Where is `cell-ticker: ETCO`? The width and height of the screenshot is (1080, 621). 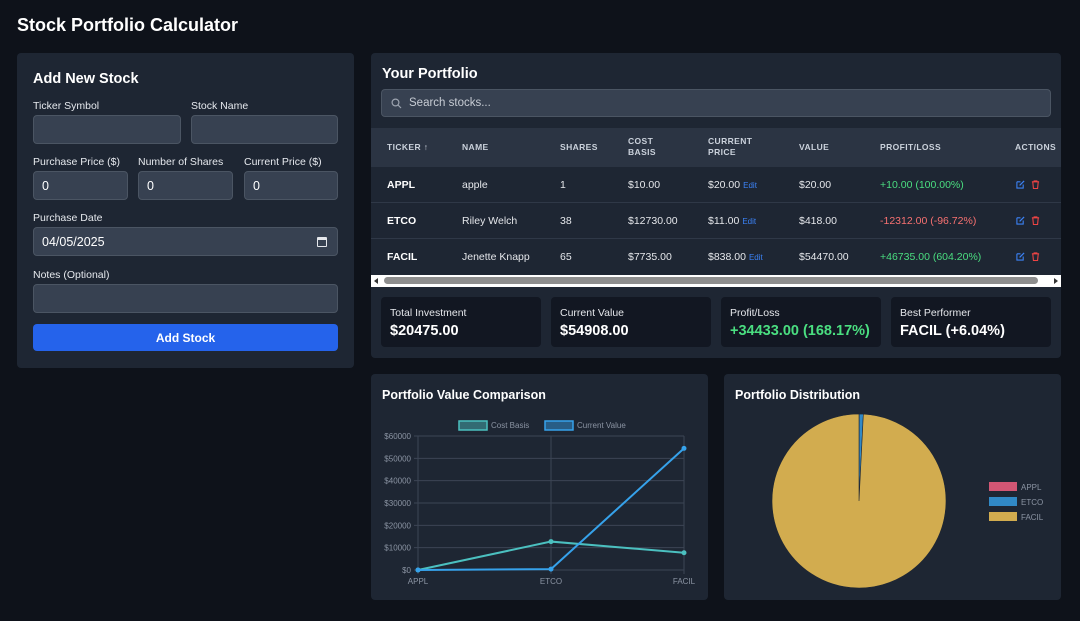 cell-ticker: ETCO is located at coordinates (402, 221).